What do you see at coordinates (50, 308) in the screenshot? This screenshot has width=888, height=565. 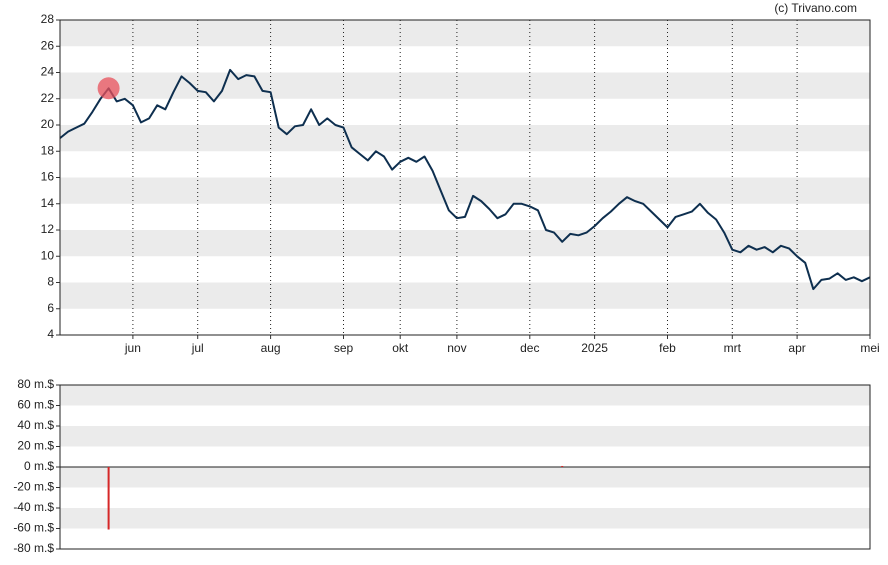 I see `y-tick-label: 6` at bounding box center [50, 308].